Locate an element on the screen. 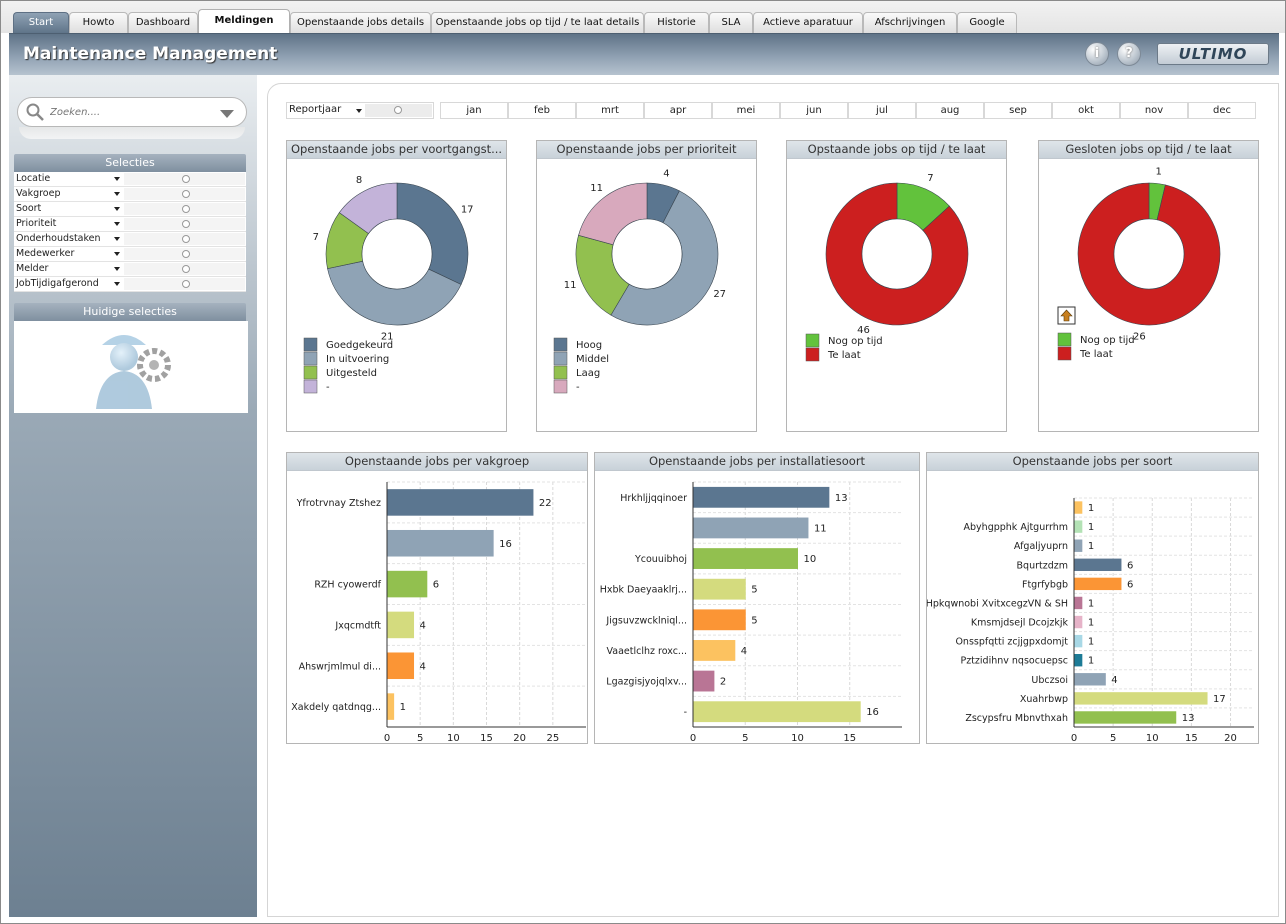 This screenshot has height=924, width=1286. tab-openstaande-jobs-details: Openstaande jobs details is located at coordinates (360, 22).